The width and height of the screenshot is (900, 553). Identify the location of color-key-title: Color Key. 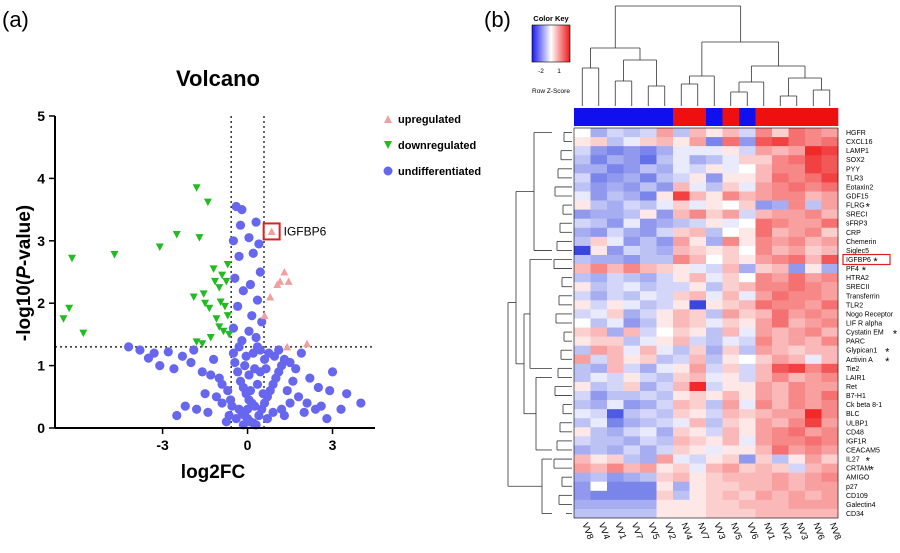
(551, 18).